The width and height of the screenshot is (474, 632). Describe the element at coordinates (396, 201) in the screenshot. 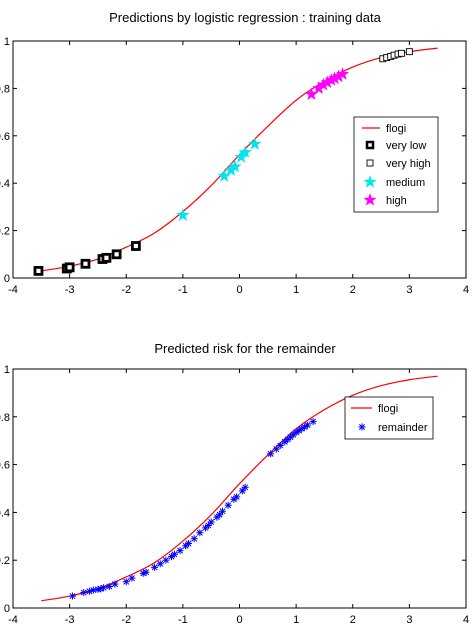

I see `top-legend-high-label: high` at that location.